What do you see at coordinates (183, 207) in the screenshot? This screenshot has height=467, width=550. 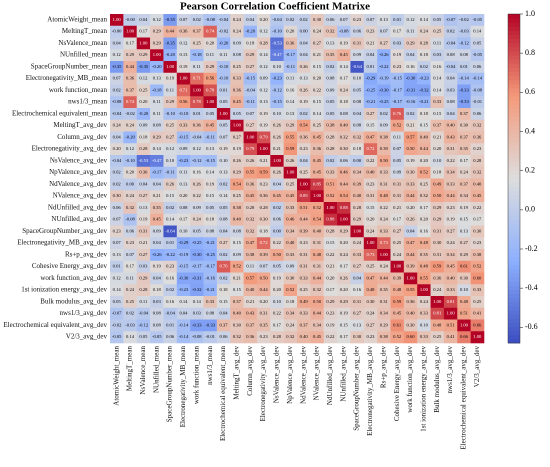 I see `cell-label: 0.08` at bounding box center [183, 207].